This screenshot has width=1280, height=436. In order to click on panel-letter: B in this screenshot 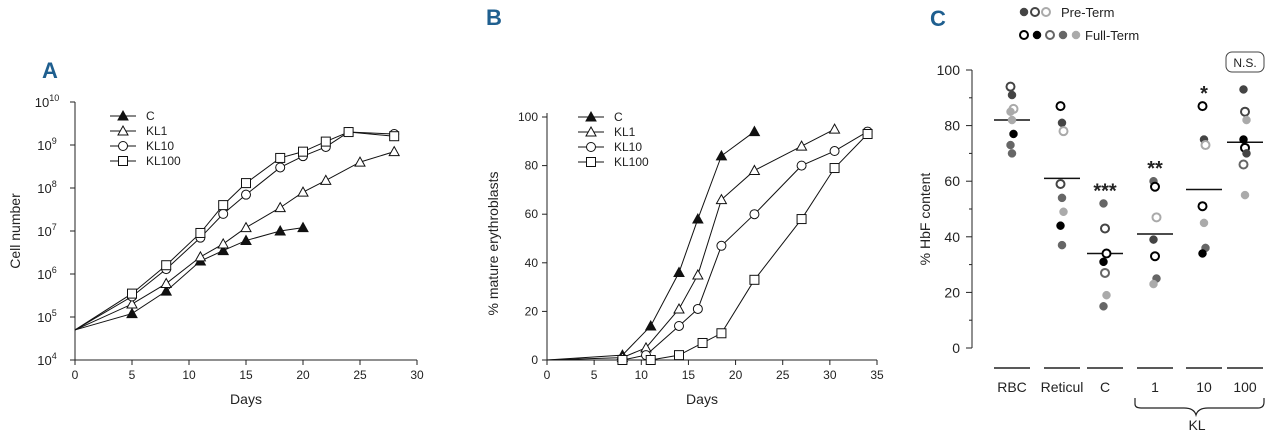, I will do `click(494, 17)`.